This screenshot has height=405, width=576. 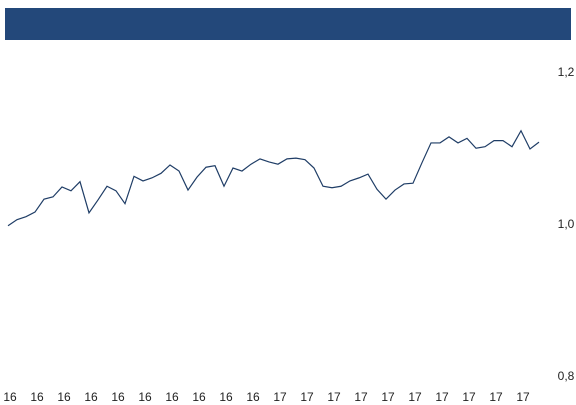 I want to click on y-tick-label: 1,0, so click(x=566, y=224).